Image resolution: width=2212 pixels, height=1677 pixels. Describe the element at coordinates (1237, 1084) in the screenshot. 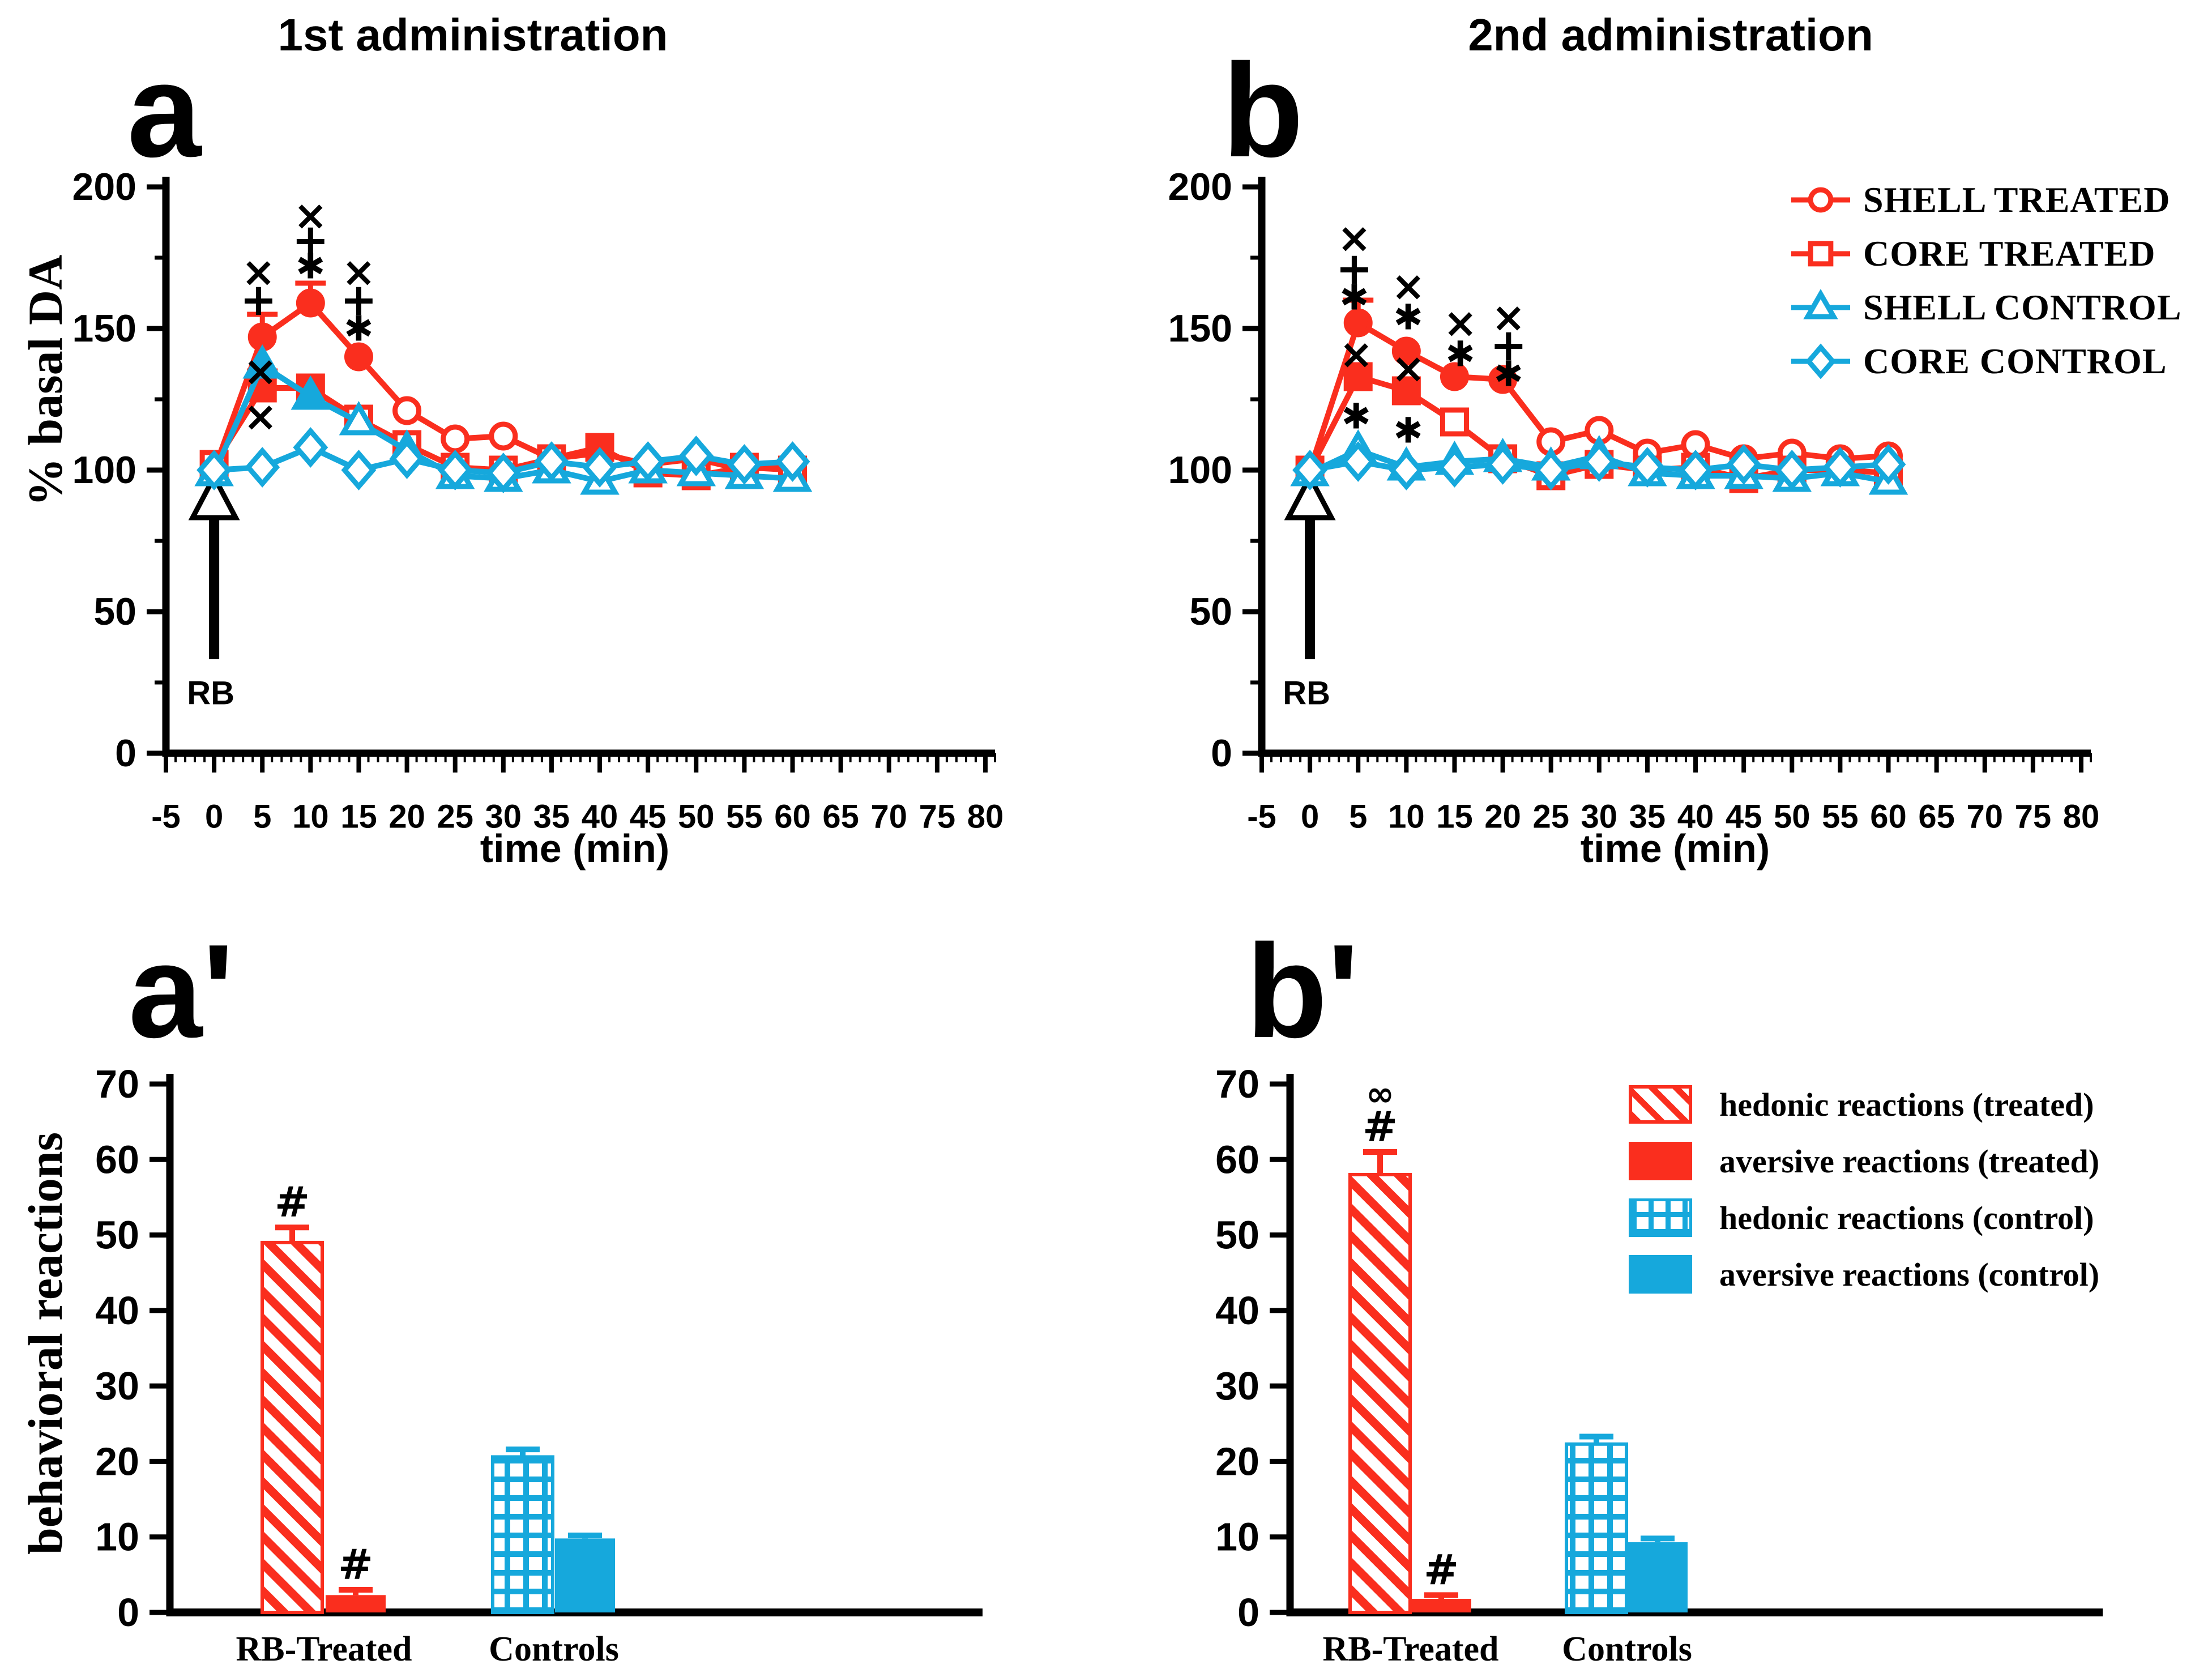

I see `y-tick-label: 70` at that location.